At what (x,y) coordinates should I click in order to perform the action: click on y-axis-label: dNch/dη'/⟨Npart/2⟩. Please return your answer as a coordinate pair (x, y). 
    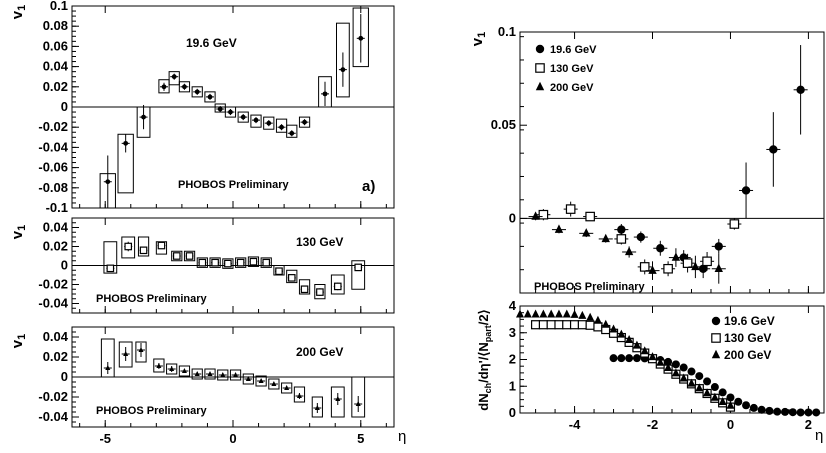
    Looking at the image, I should click on (484, 359).